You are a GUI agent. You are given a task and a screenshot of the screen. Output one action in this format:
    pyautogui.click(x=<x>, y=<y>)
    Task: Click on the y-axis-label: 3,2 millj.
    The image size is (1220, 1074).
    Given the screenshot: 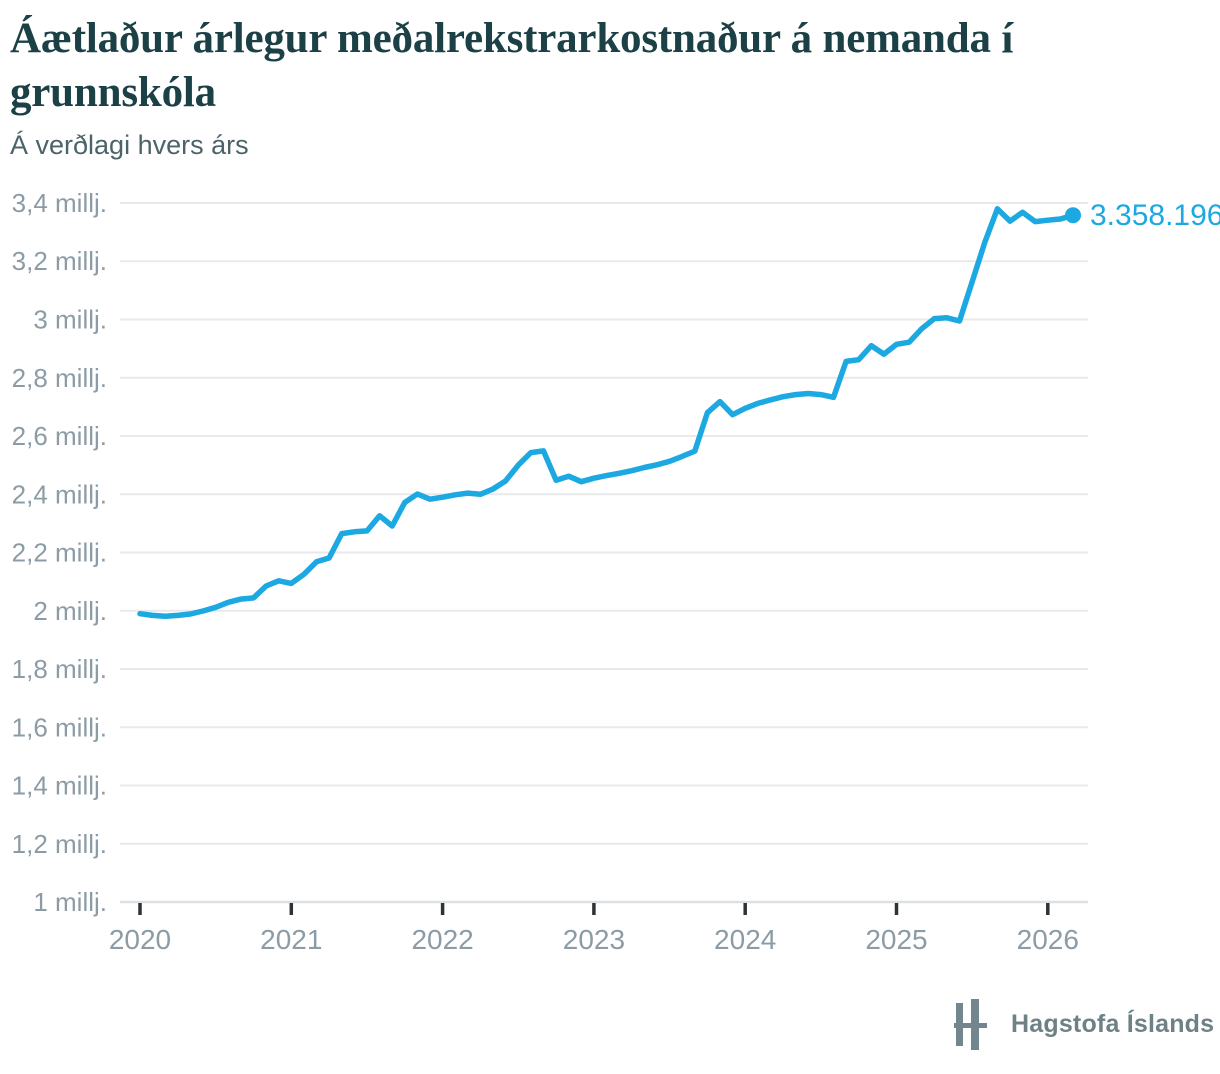 What is the action you would take?
    pyautogui.click(x=59, y=261)
    